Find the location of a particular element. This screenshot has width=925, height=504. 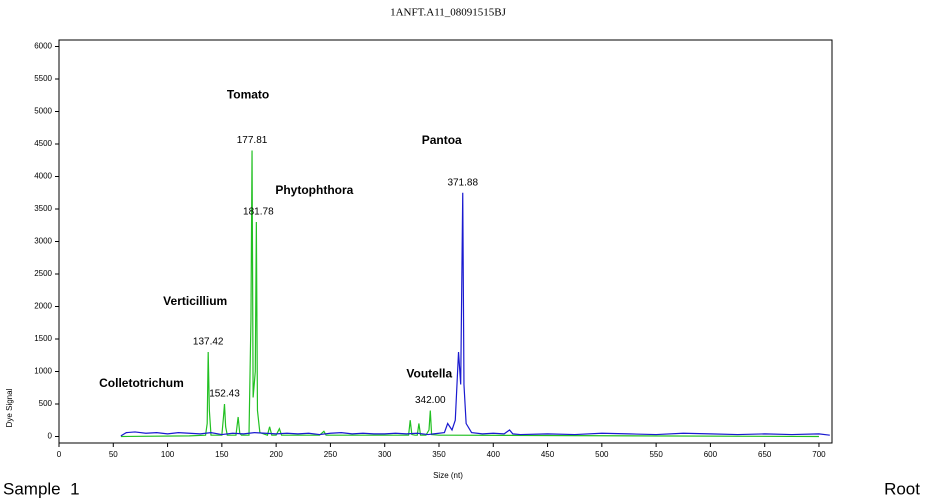

peak-name-label: Verticillium is located at coordinates (195, 301).